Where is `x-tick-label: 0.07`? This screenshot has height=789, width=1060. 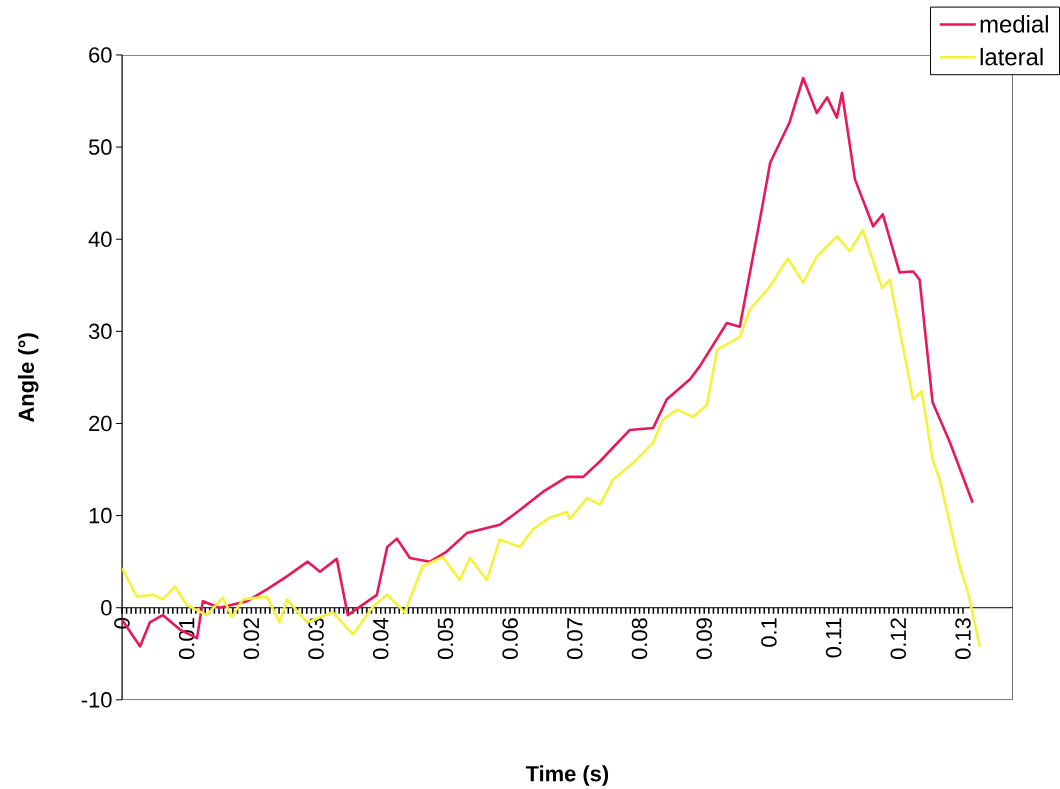
x-tick-label: 0.07 is located at coordinates (575, 638).